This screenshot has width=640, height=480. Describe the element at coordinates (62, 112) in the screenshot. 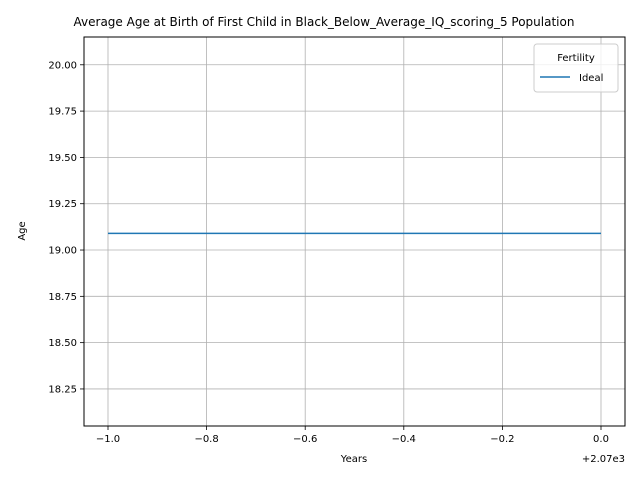

I see `y-tick-label: 19.75` at that location.